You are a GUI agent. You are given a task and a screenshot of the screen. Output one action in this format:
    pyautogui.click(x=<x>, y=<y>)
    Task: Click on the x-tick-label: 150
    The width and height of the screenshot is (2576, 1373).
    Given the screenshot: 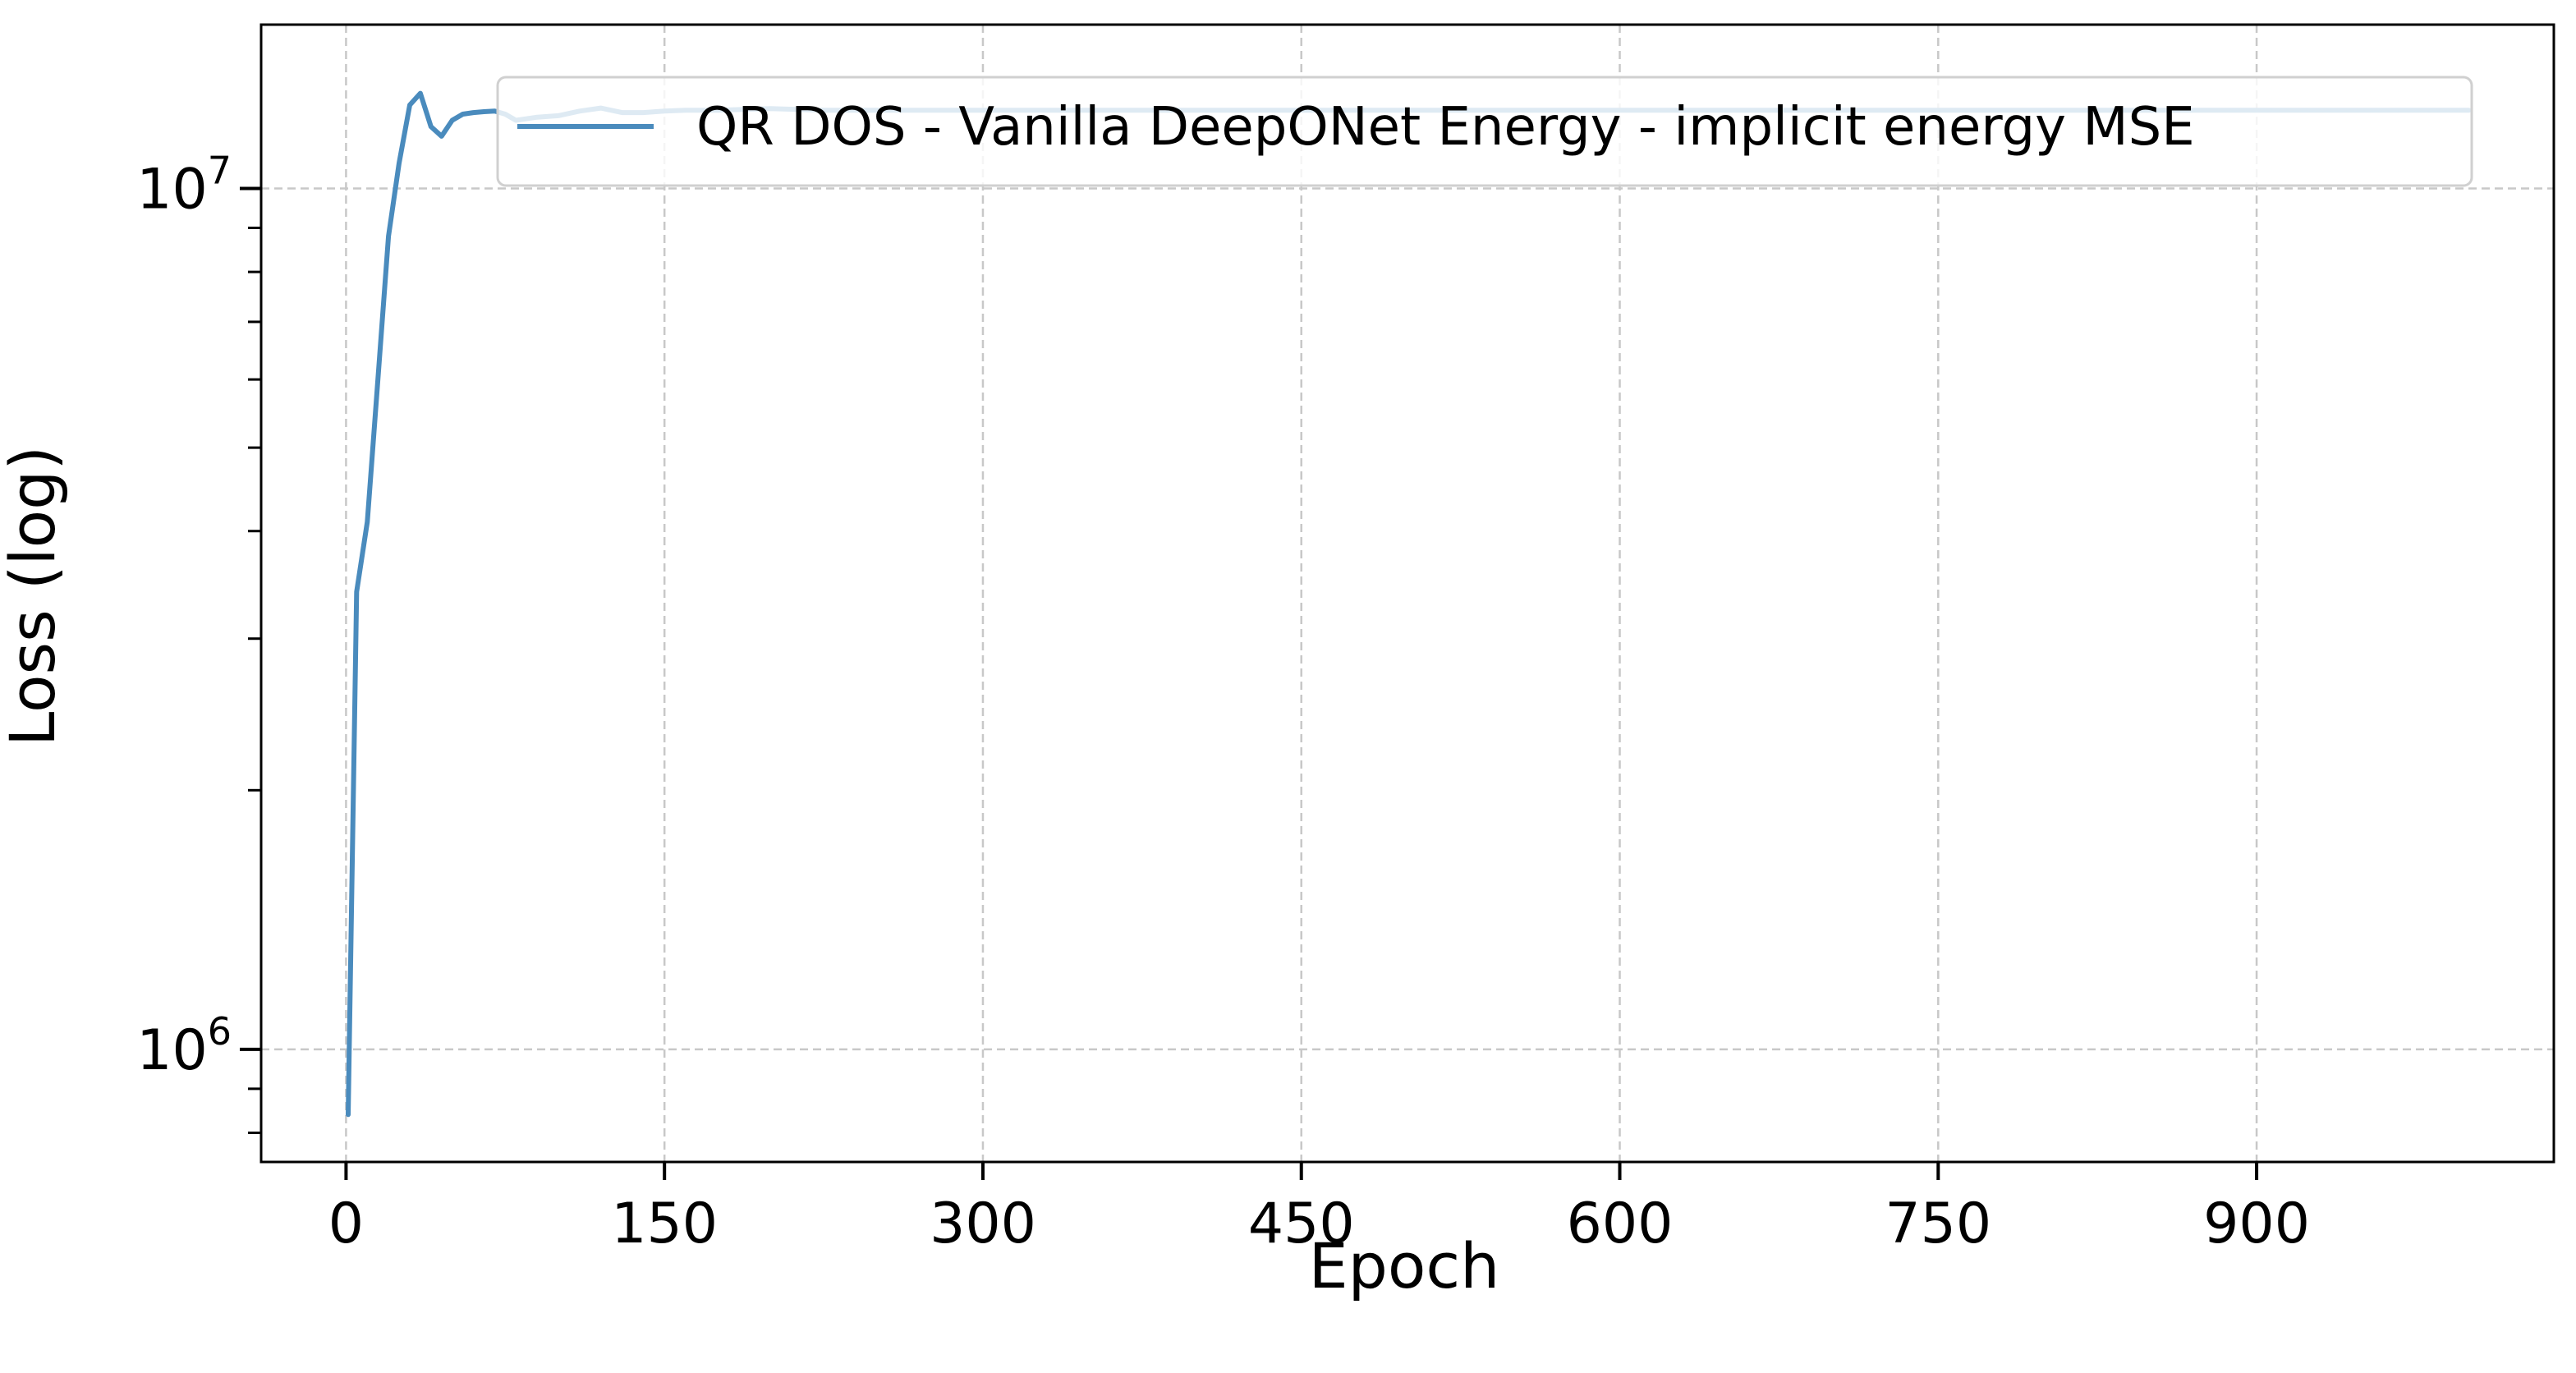 What is the action you would take?
    pyautogui.click(x=664, y=1224)
    